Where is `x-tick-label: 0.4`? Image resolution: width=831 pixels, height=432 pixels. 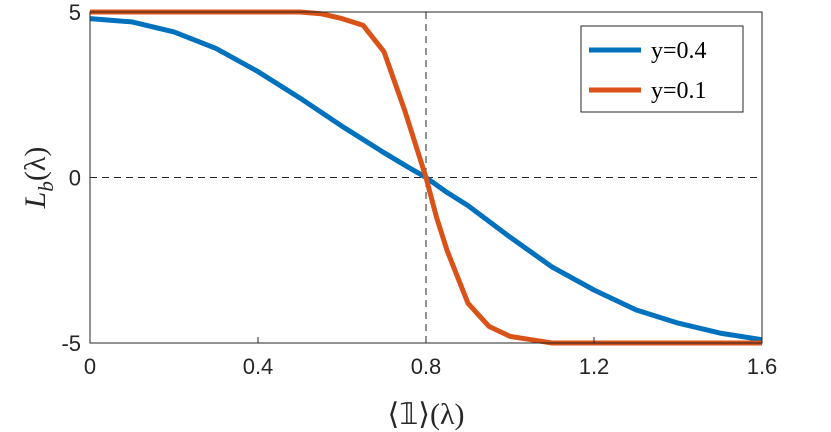 x-tick-label: 0.4 is located at coordinates (258, 366).